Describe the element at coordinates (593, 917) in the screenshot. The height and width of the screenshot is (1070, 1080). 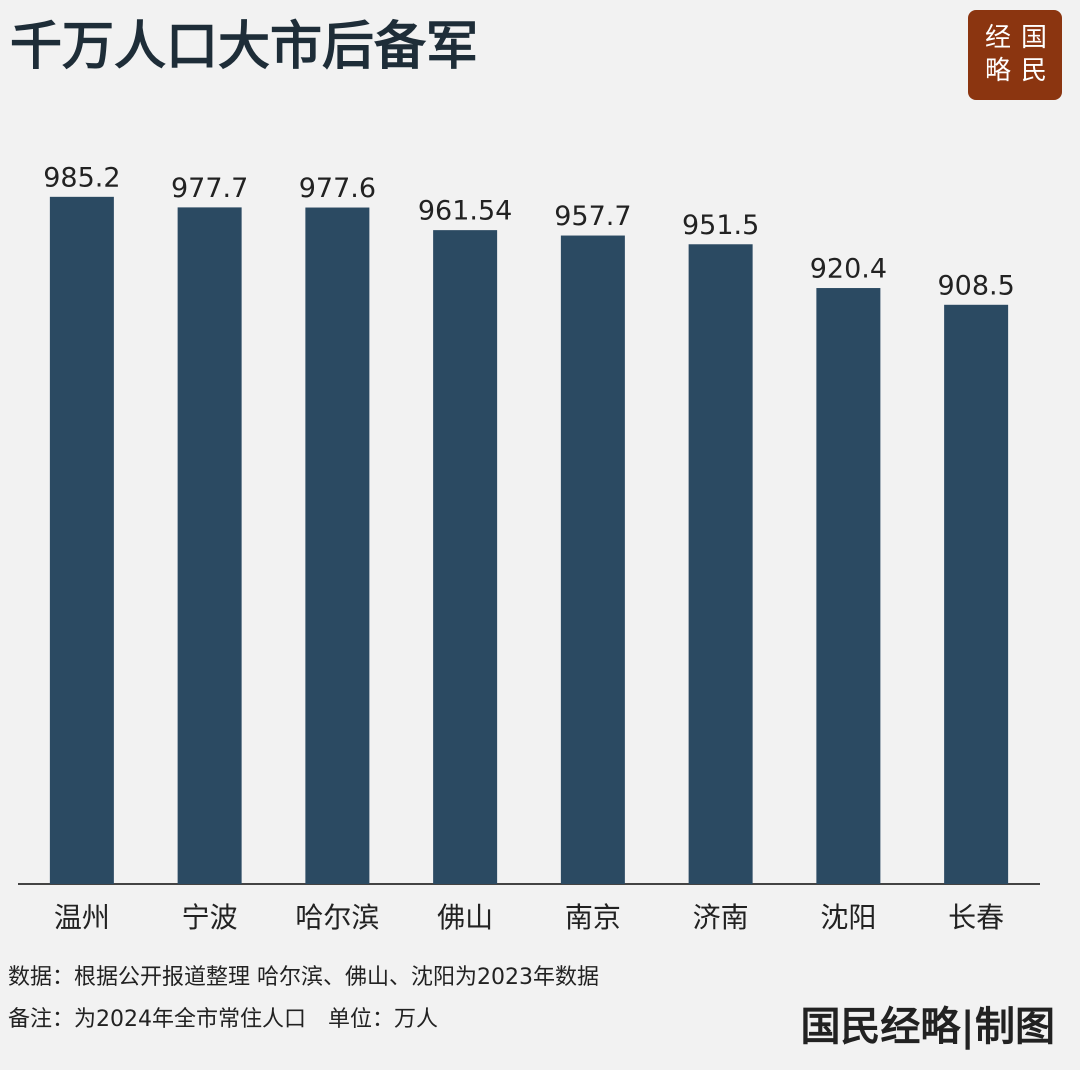
I see `x-tick-label: 南京` at that location.